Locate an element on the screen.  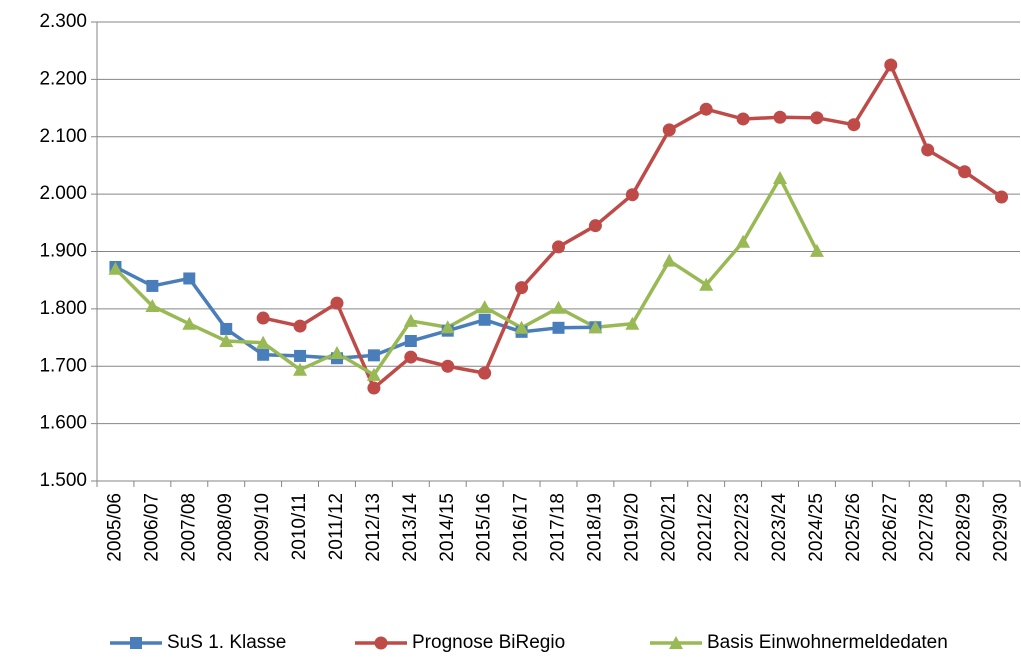
legend-item: Prognose BiRegio is located at coordinates (460, 642).